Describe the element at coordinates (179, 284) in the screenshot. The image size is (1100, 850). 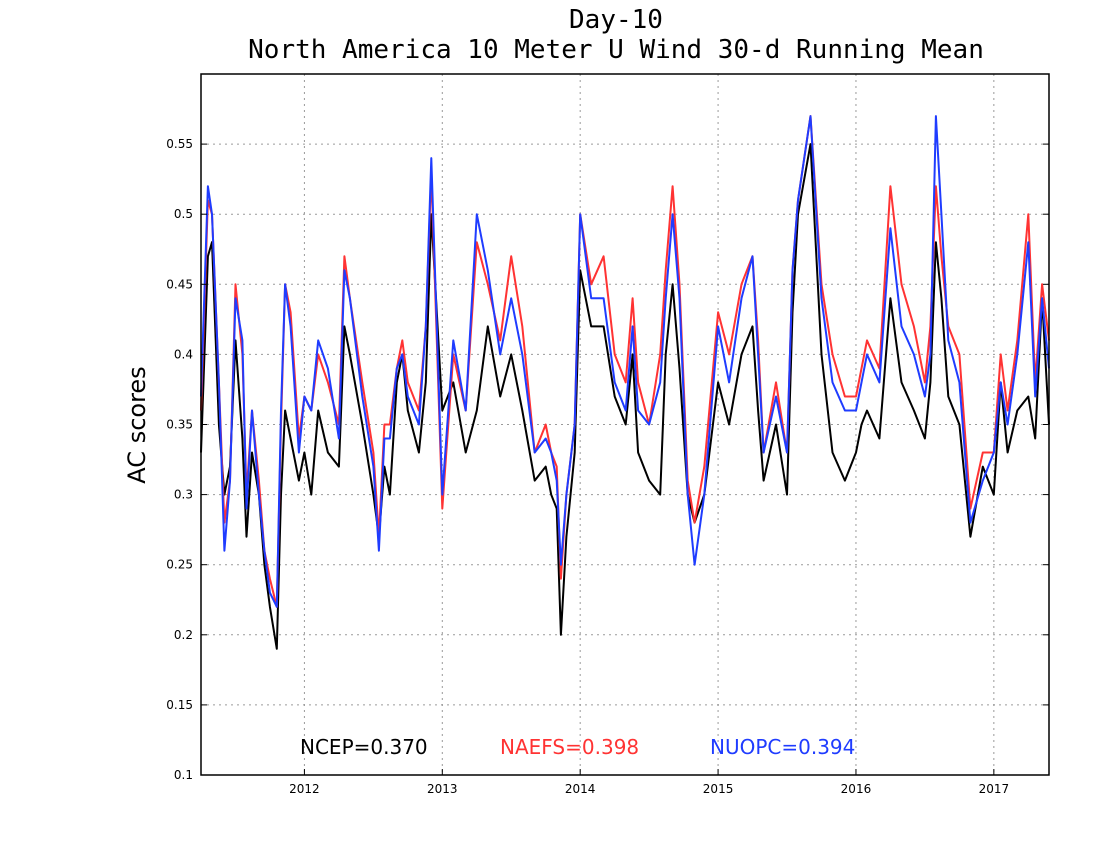
I see `y-tick-label: 0.45` at that location.